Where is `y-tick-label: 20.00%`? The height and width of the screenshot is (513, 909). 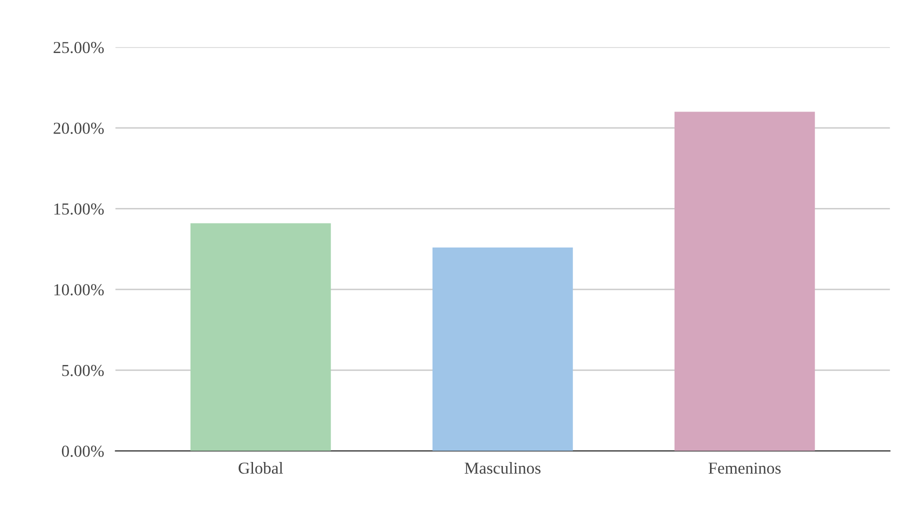 y-tick-label: 20.00% is located at coordinates (79, 128).